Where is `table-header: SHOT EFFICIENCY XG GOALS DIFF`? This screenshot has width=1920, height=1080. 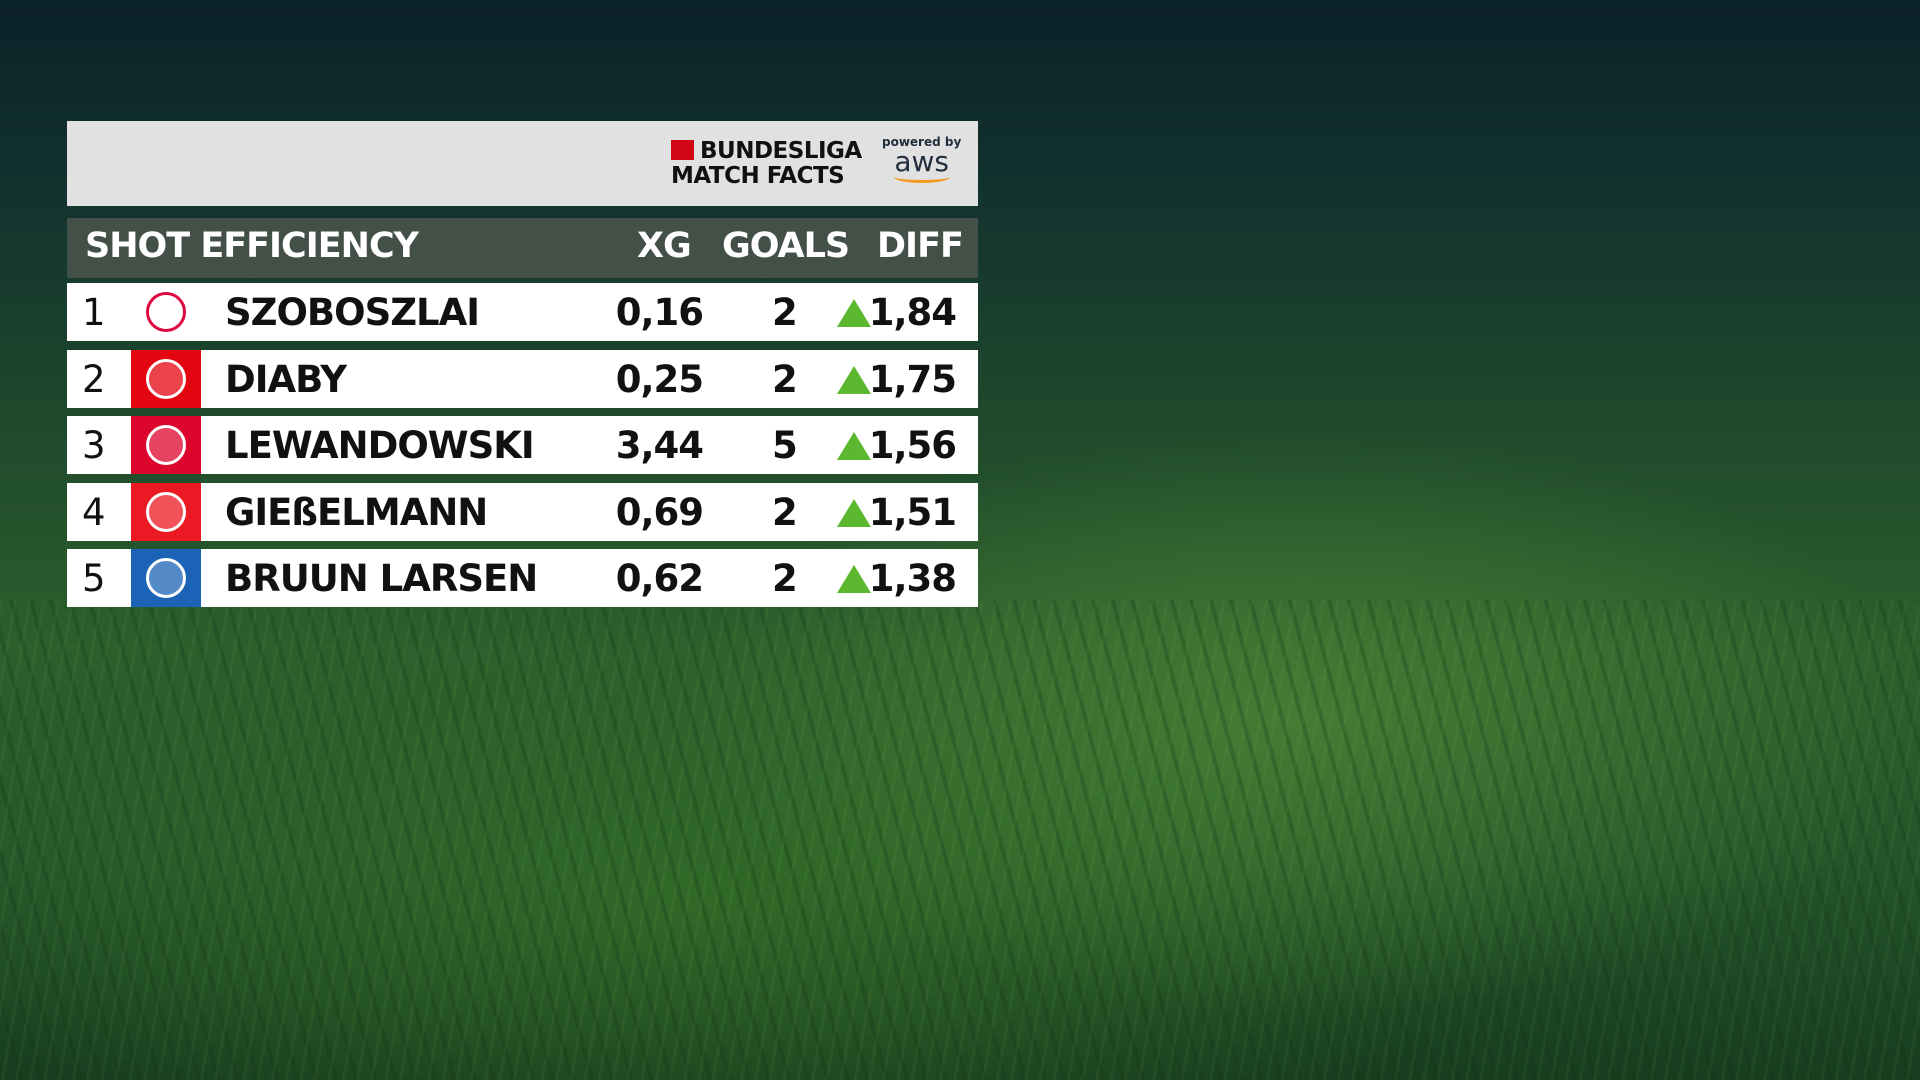 table-header: SHOT EFFICIENCY XG GOALS DIFF is located at coordinates (522, 248).